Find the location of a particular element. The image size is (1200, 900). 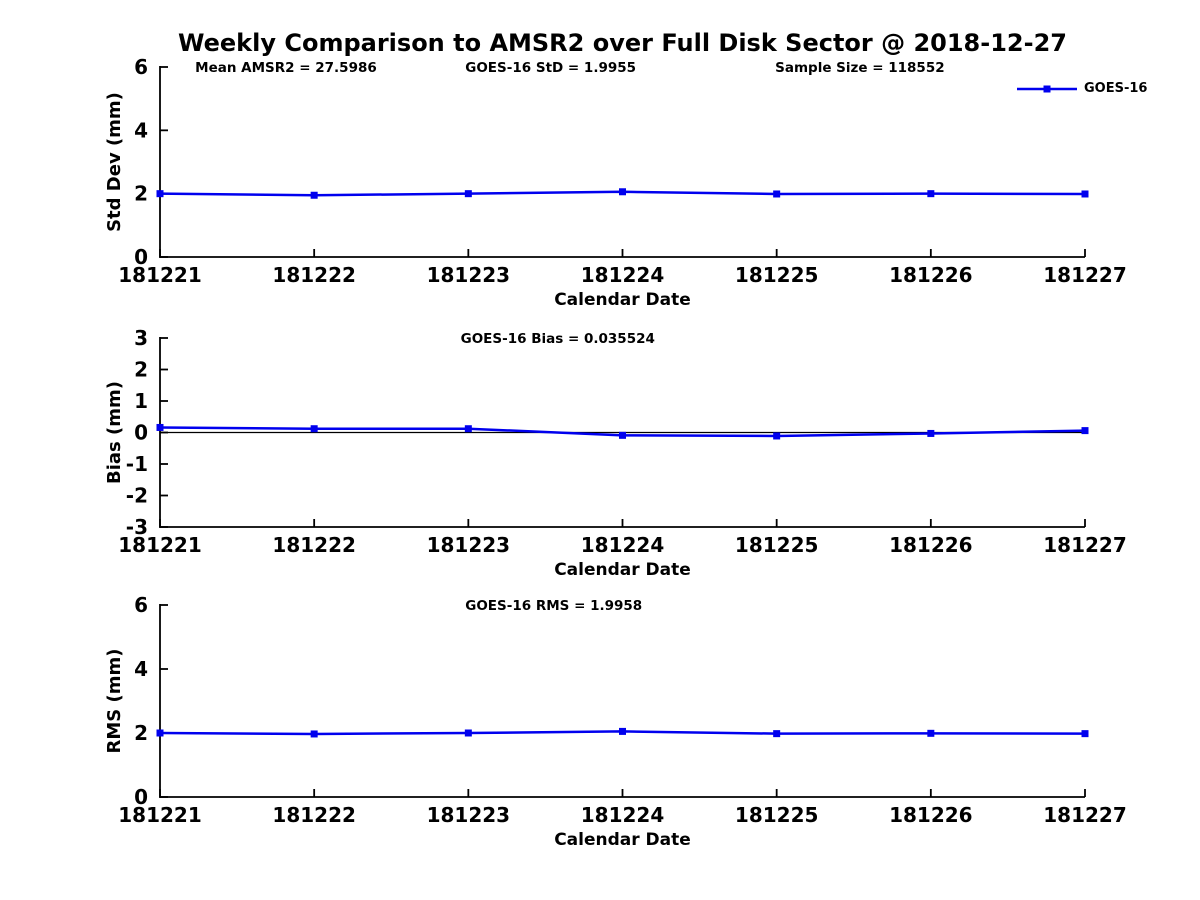

y-axis-label: Std Dev (mm) is located at coordinates (114, 162).